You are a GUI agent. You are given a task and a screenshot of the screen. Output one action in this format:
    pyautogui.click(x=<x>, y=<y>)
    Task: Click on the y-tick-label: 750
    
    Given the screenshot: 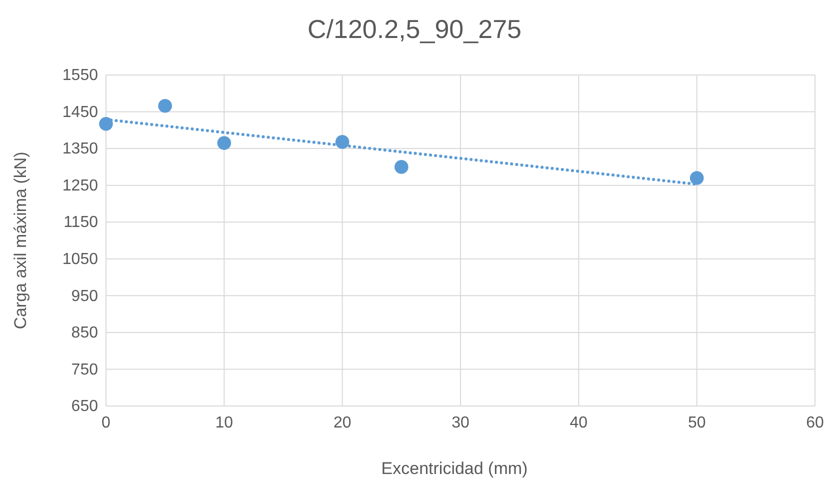 What is the action you would take?
    pyautogui.click(x=84, y=369)
    